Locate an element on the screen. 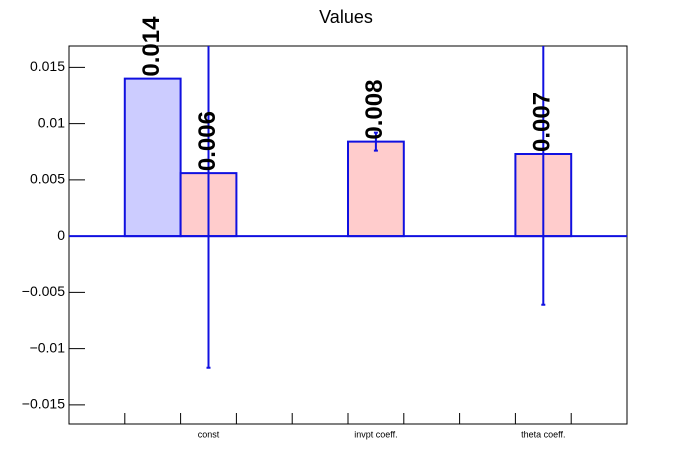 The width and height of the screenshot is (696, 472). value-label: 0.006 is located at coordinates (207, 141).